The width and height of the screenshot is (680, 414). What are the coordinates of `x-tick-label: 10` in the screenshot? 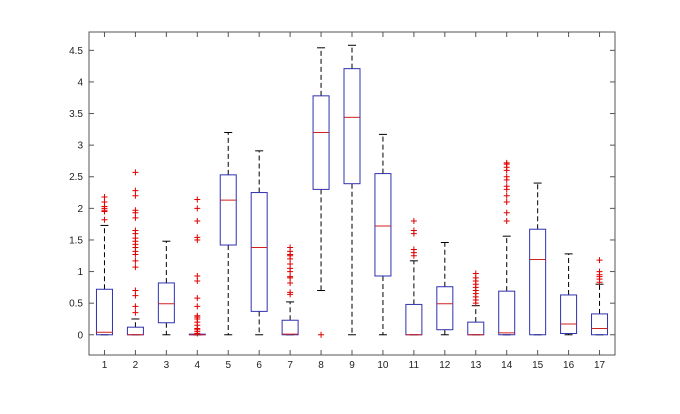 It's located at (383, 365).